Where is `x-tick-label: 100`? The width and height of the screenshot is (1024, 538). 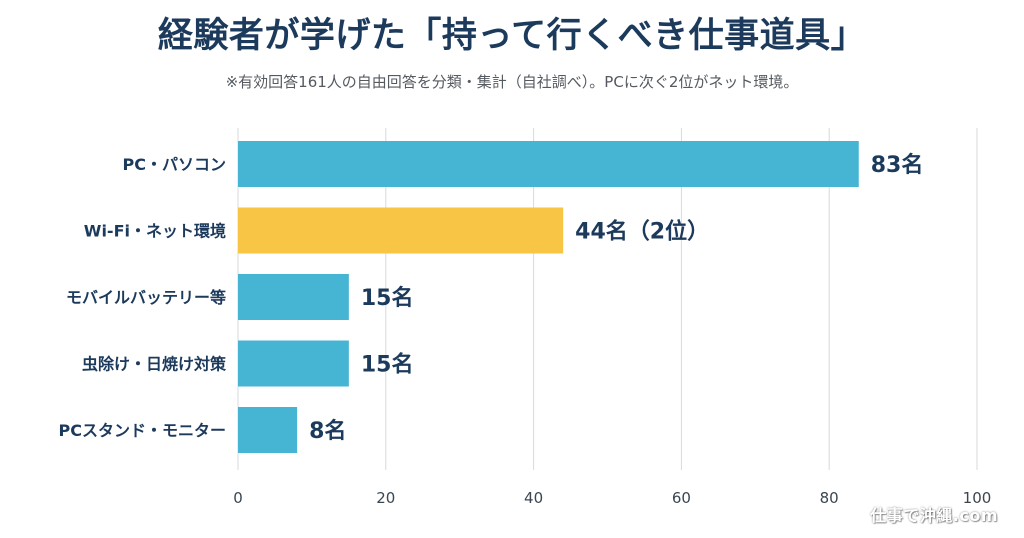 x-tick-label: 100 is located at coordinates (977, 498).